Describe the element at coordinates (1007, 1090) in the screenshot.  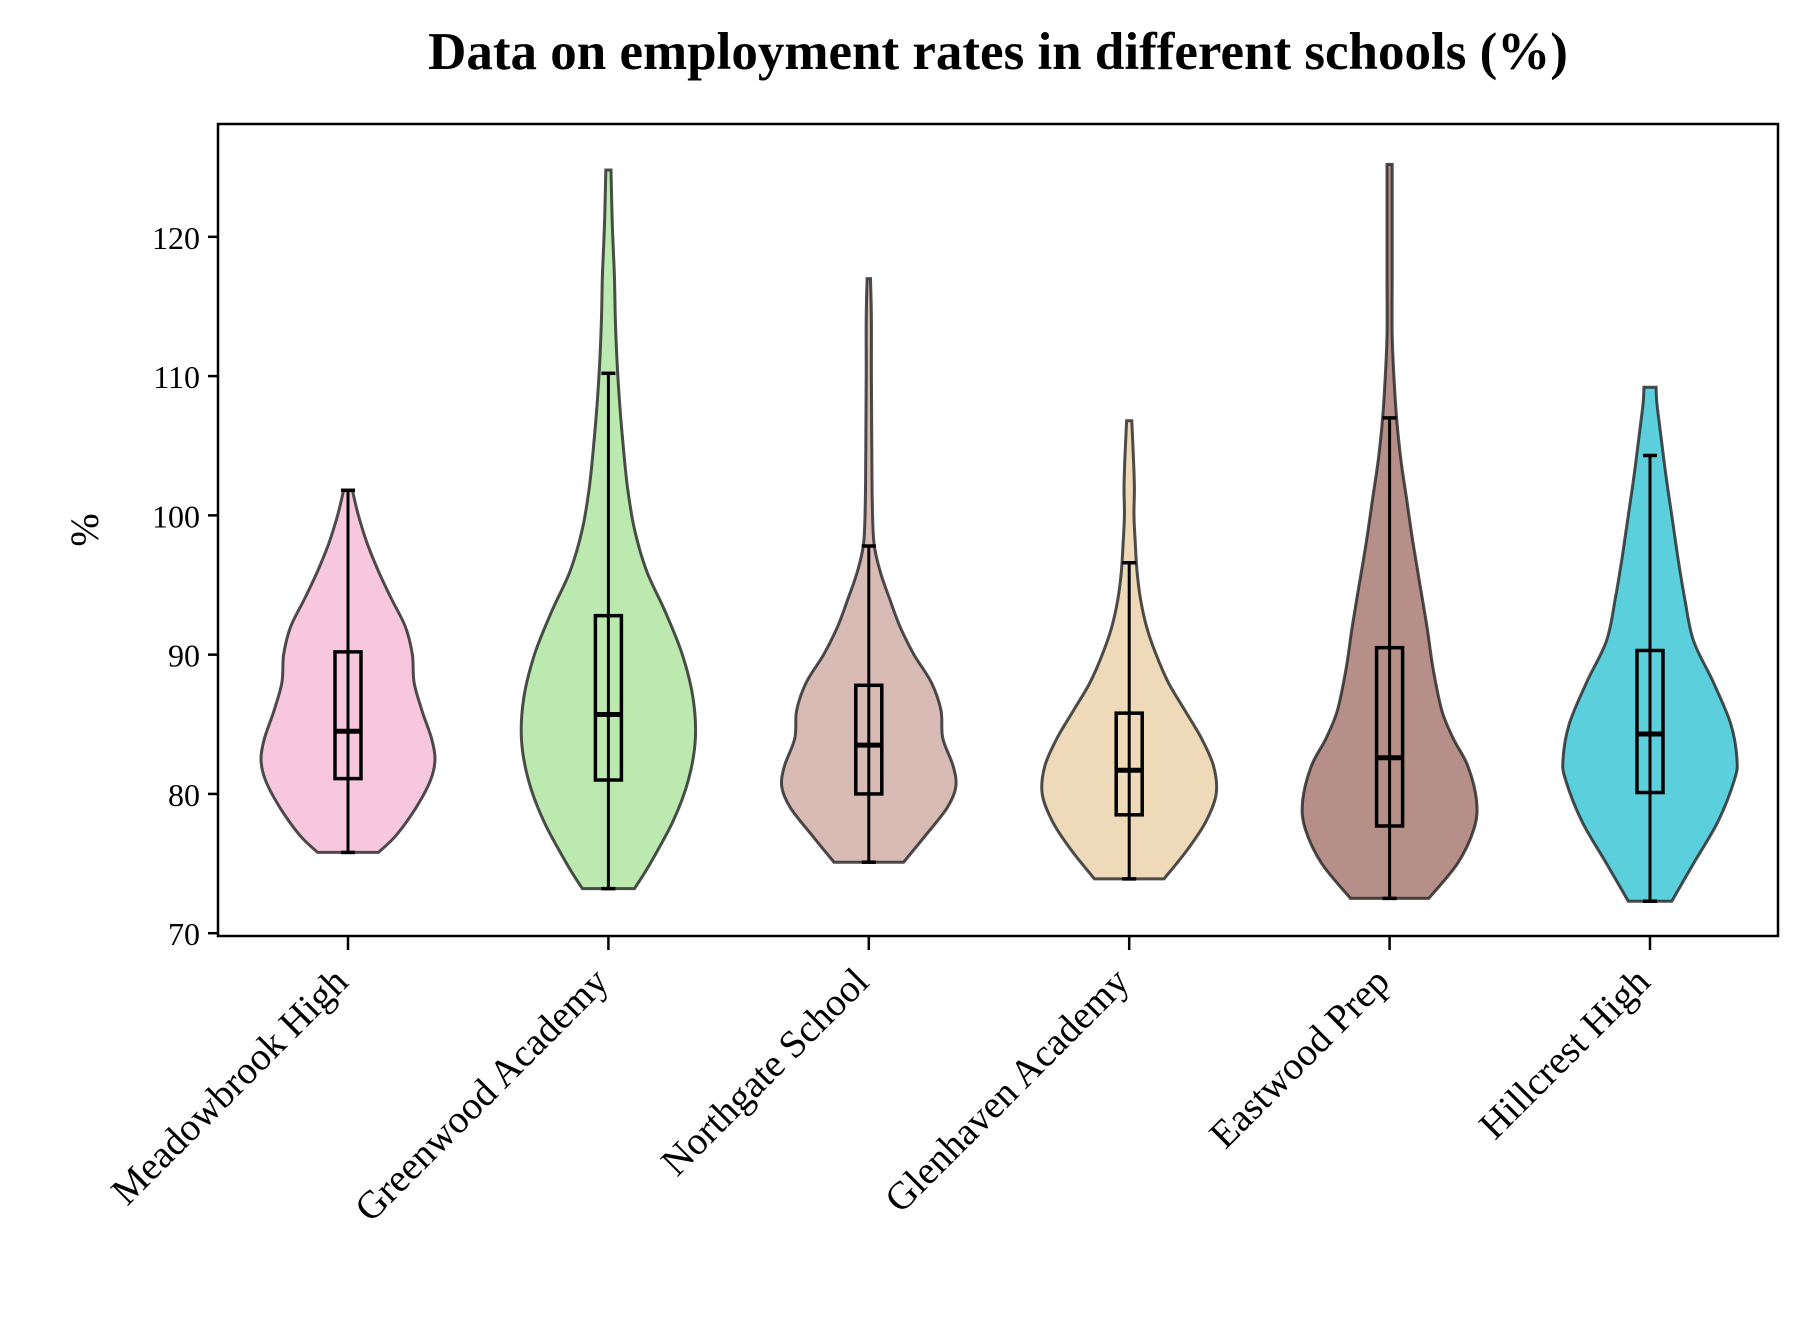
I see `x-tick-label-3: Glenhaven Academy` at that location.